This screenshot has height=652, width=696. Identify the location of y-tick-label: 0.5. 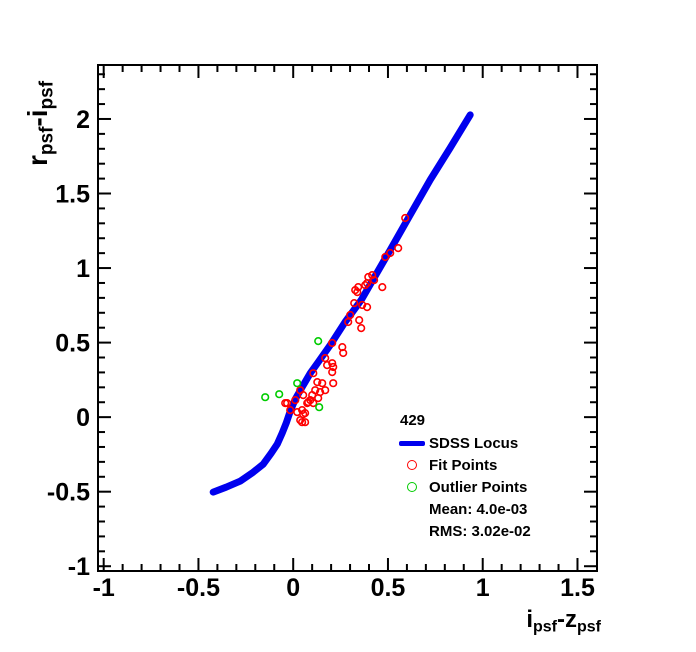
(72, 344).